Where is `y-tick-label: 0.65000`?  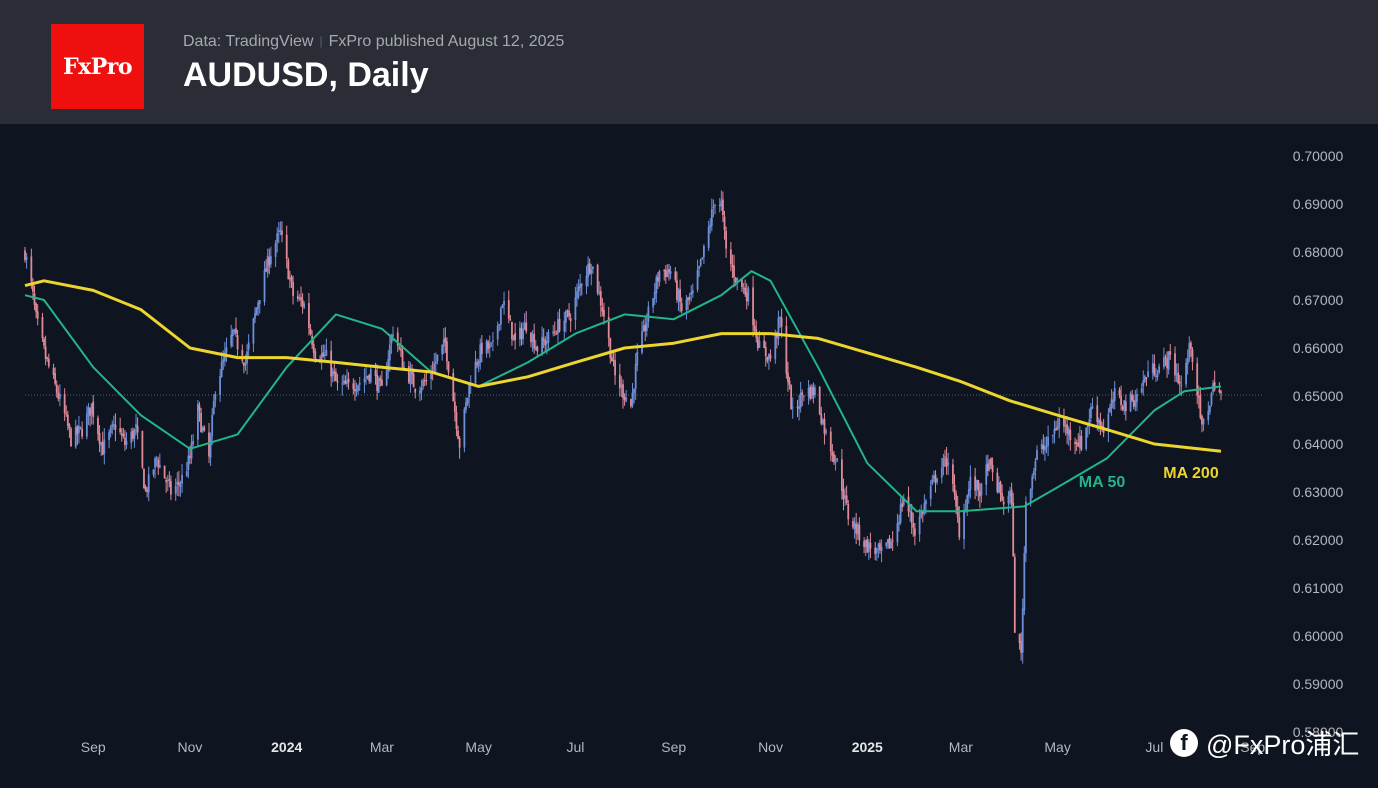
y-tick-label: 0.65000 is located at coordinates (1318, 396).